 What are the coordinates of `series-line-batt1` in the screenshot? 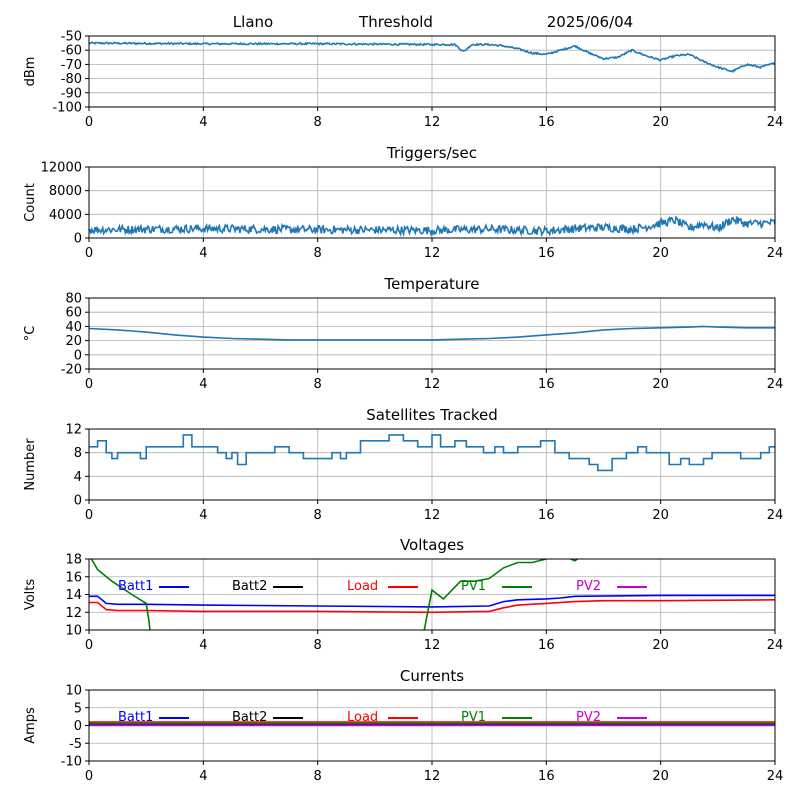 It's located at (432, 601).